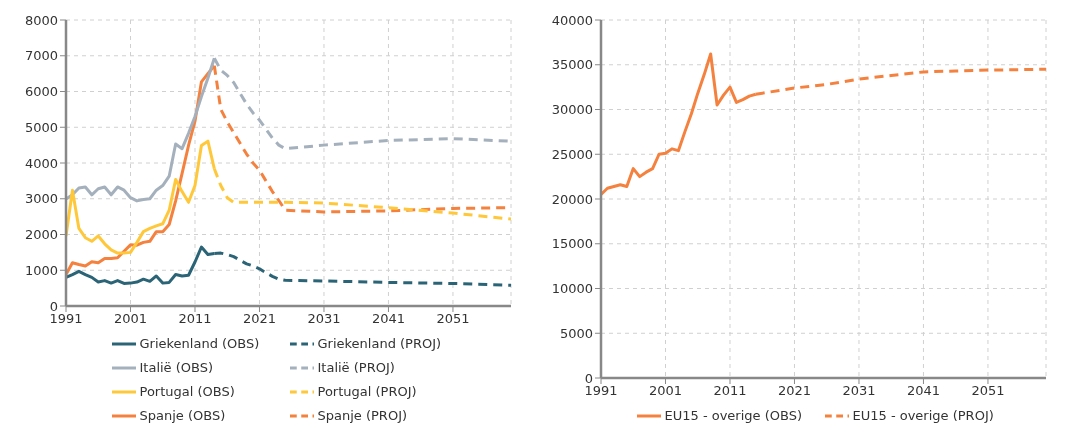  What do you see at coordinates (41, 199) in the screenshot?
I see `y-tick-label: 3000` at bounding box center [41, 199].